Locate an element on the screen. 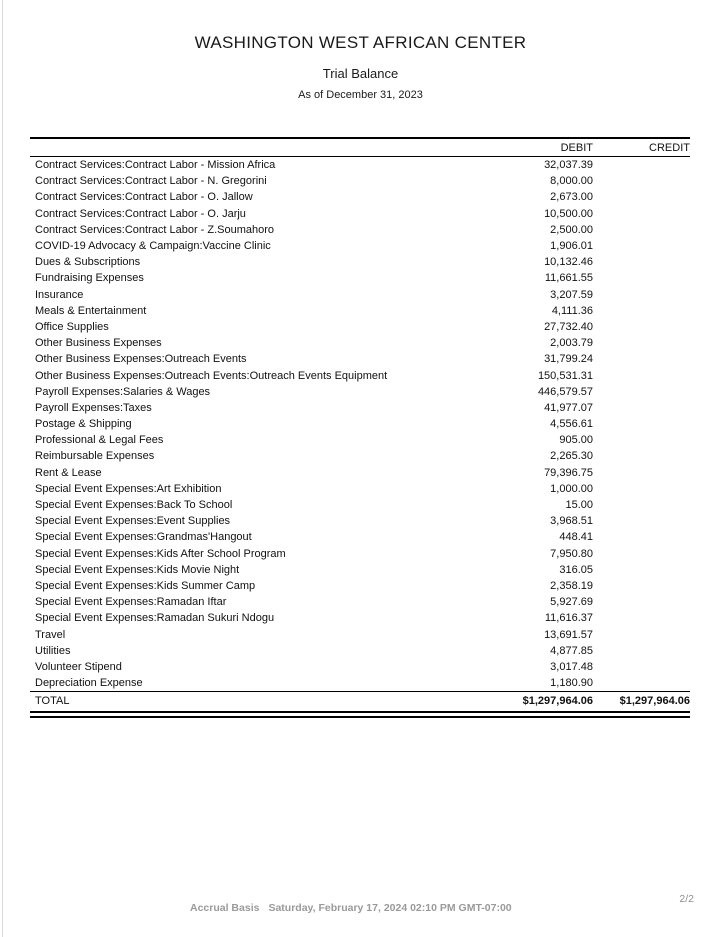 The image size is (721, 937). account-name: Volunteer Stipend is located at coordinates (78, 666).